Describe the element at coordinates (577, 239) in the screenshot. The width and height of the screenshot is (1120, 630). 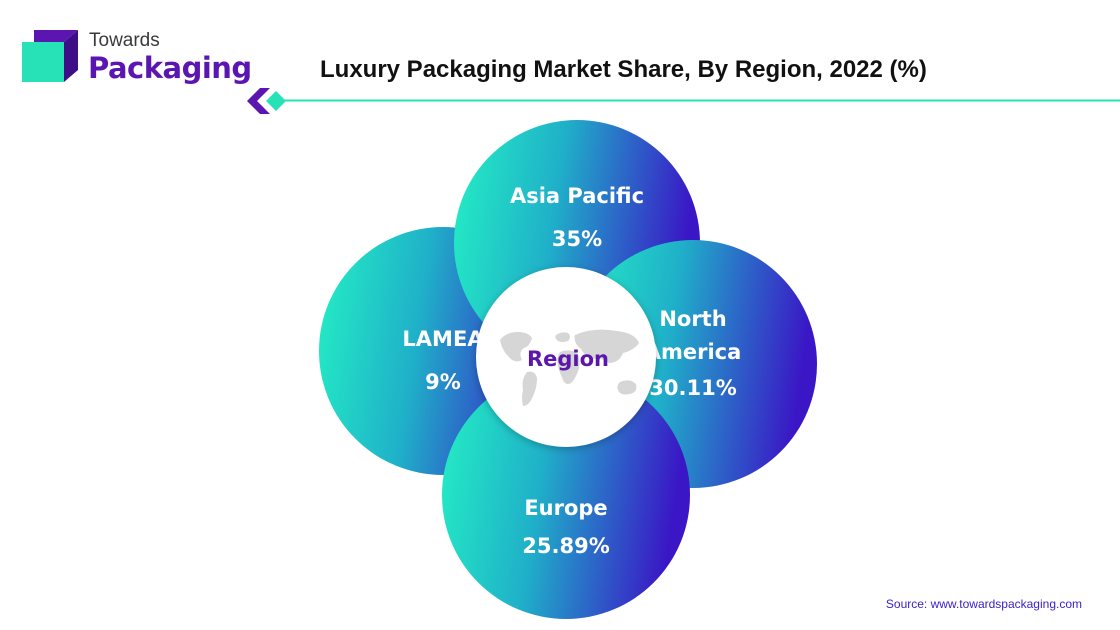
I see `value-label-asia-pacific: 35%` at that location.